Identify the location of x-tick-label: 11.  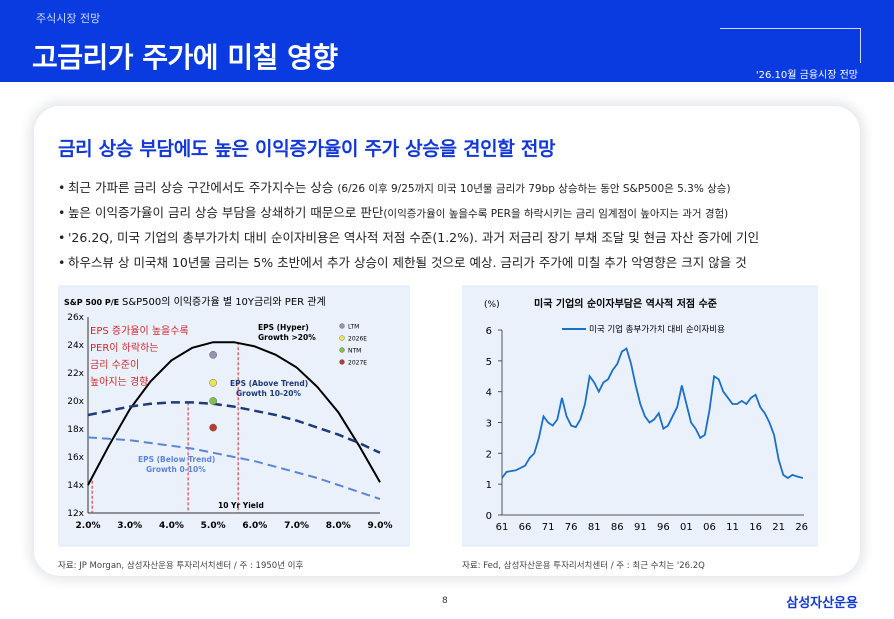
(732, 527).